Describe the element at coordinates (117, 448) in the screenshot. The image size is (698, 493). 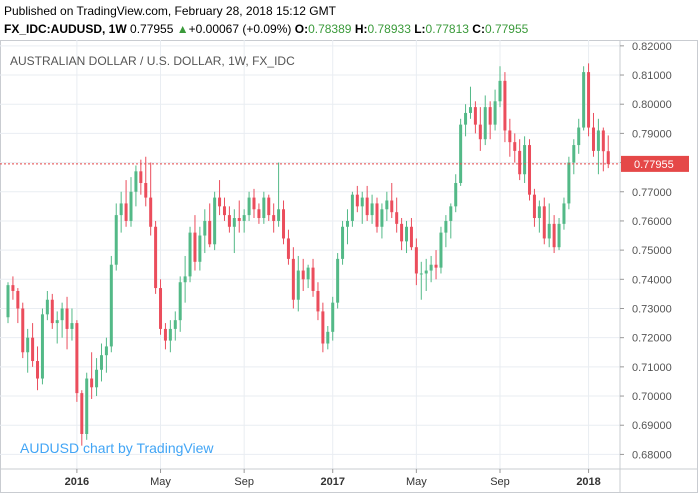
I see `watermark-text: AUDUSD chart by TradingView` at that location.